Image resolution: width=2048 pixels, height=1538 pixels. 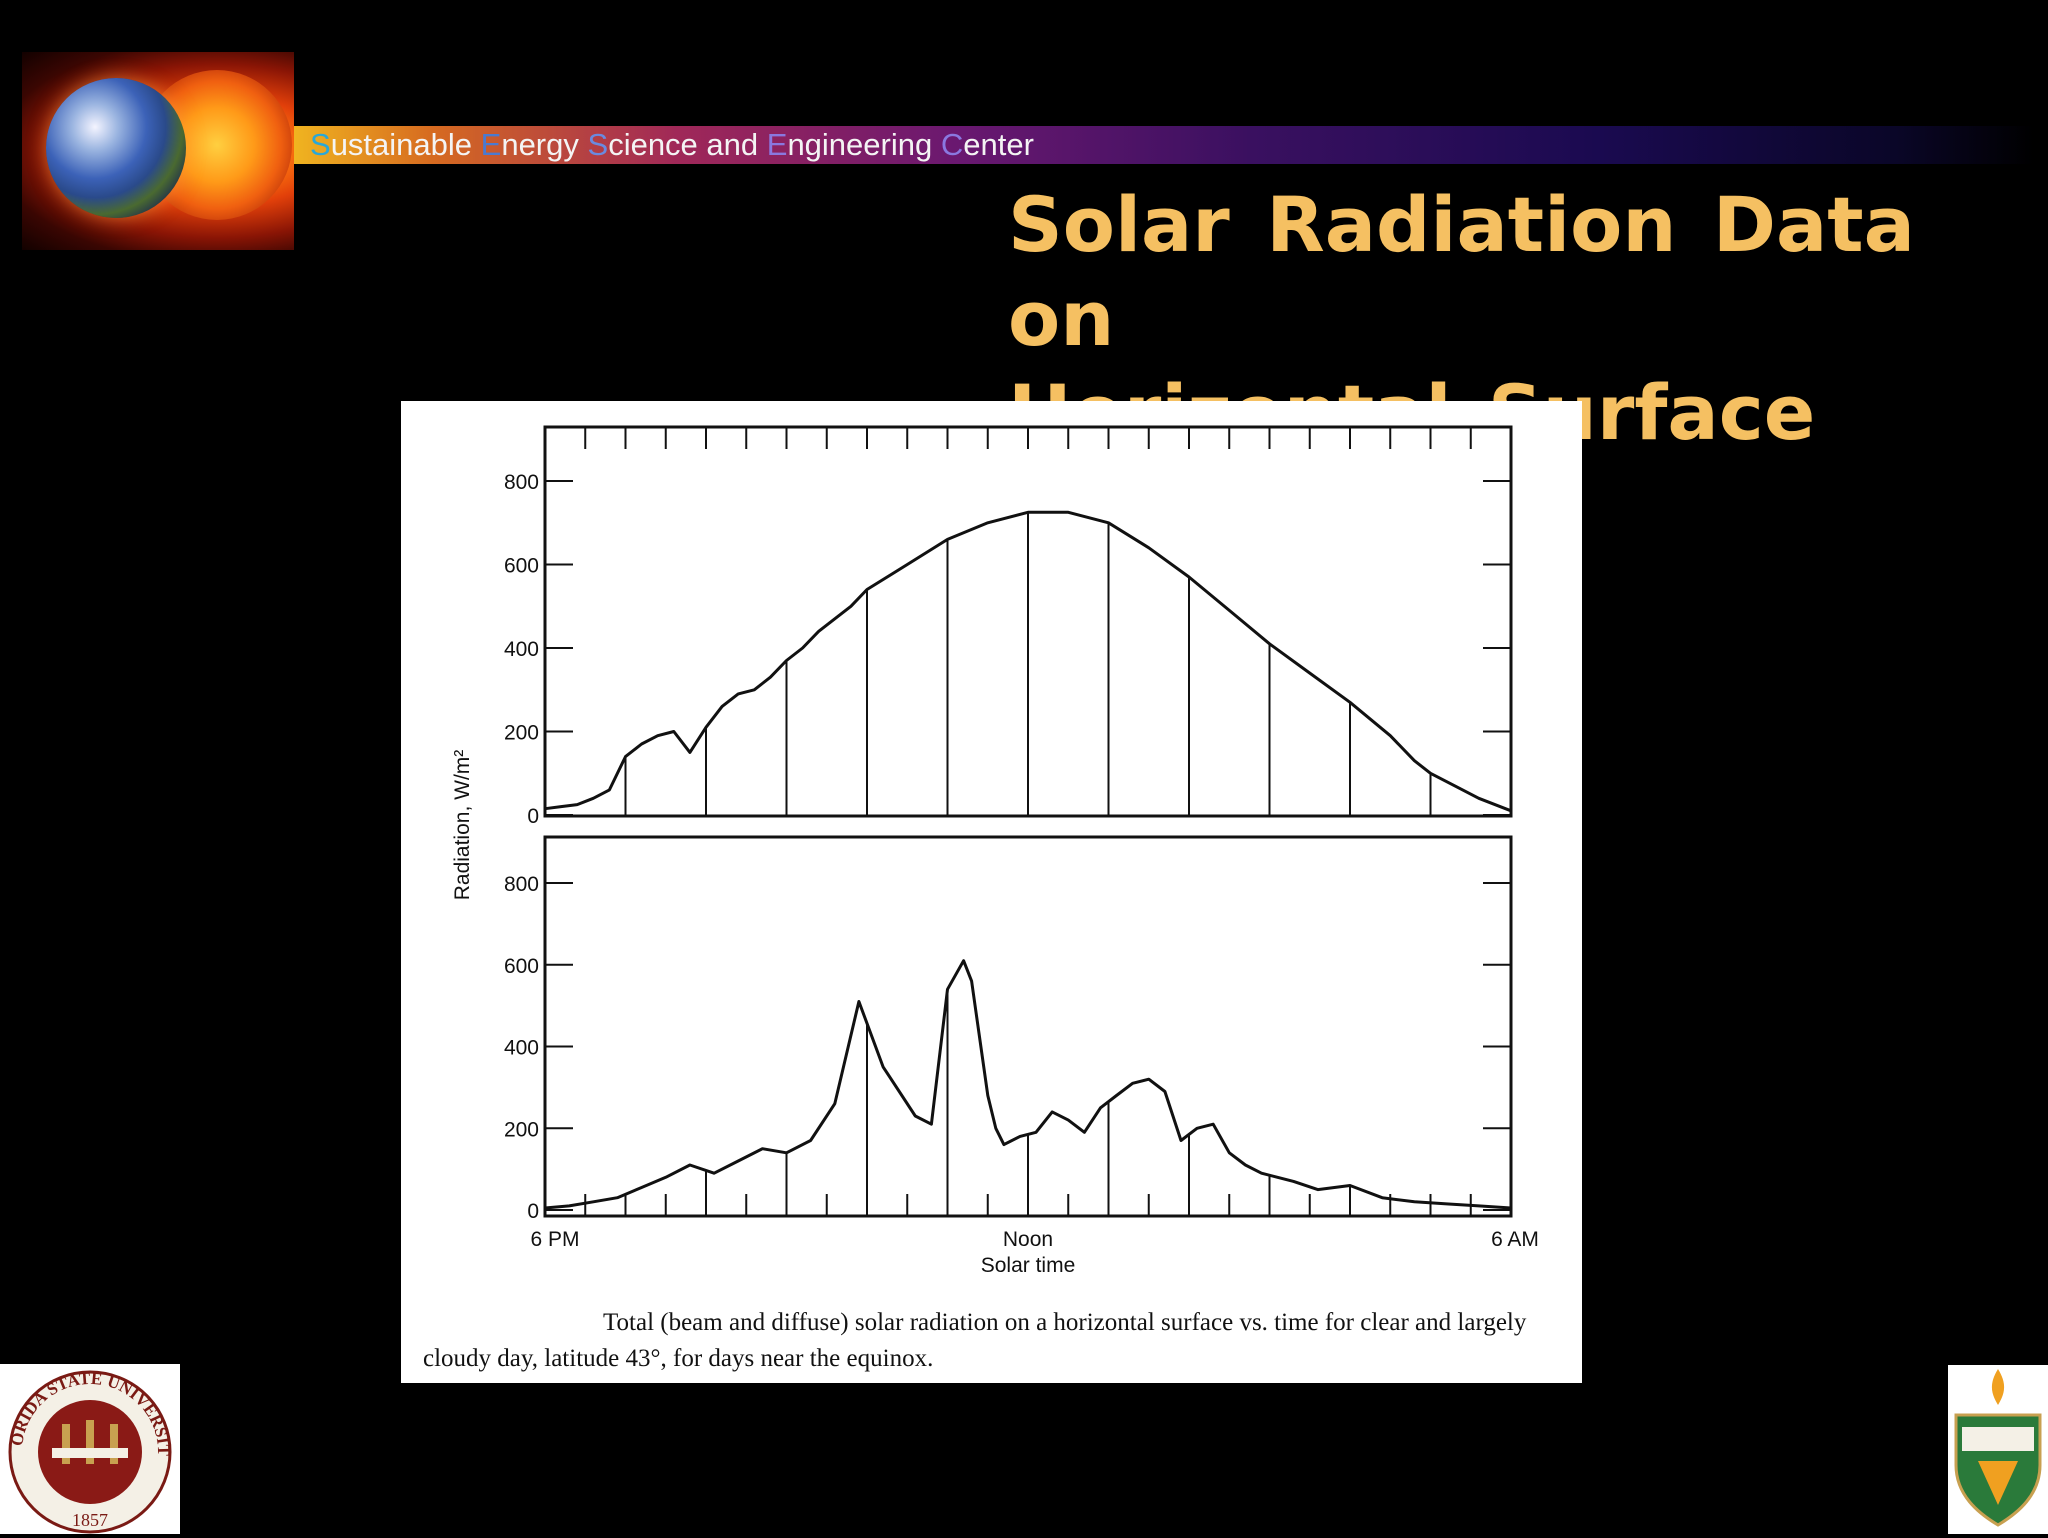 What do you see at coordinates (462, 825) in the screenshot?
I see `y-axis-label: Radiation, W/m²` at bounding box center [462, 825].